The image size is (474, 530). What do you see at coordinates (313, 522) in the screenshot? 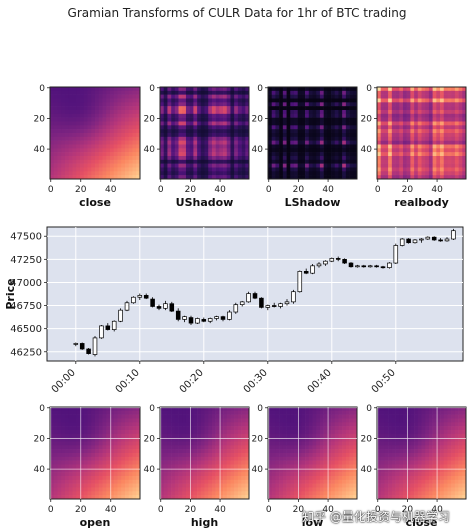
I see `heatmap-title: low` at bounding box center [313, 522].